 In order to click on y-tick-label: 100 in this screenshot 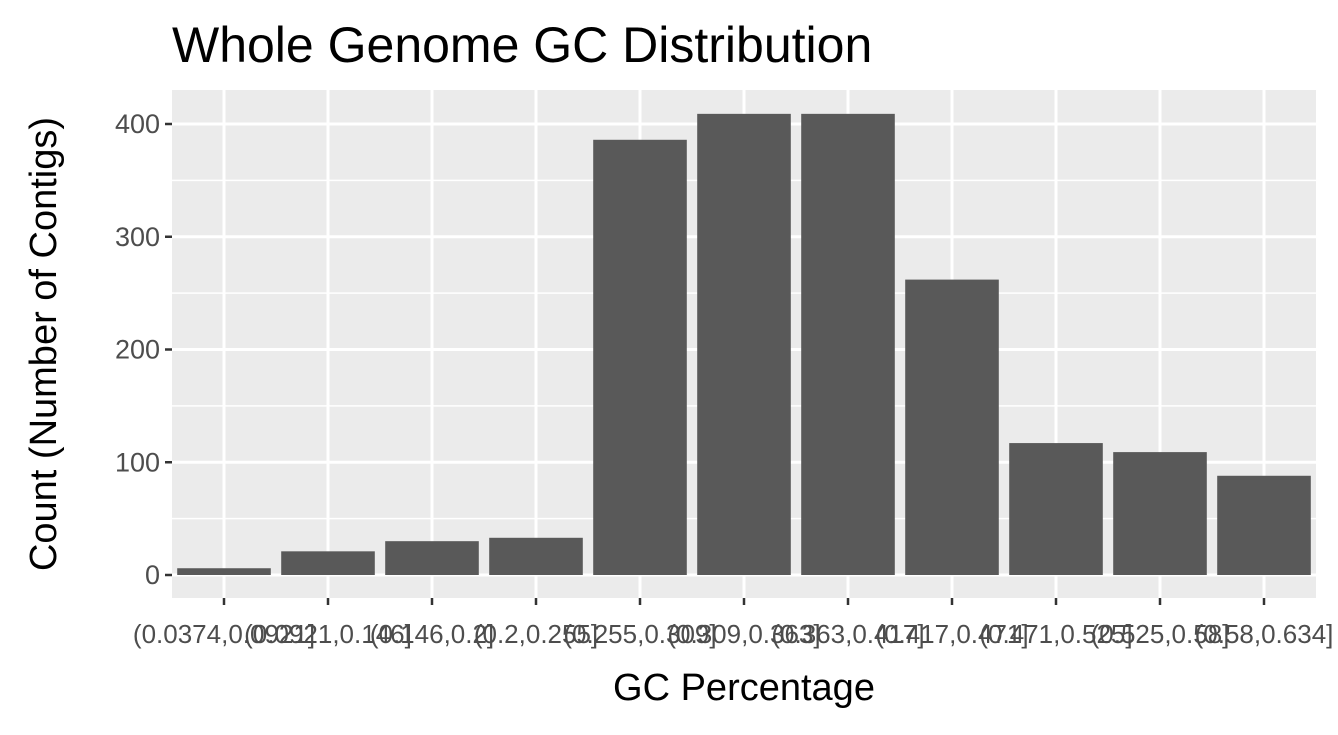, I will do `click(137, 462)`.